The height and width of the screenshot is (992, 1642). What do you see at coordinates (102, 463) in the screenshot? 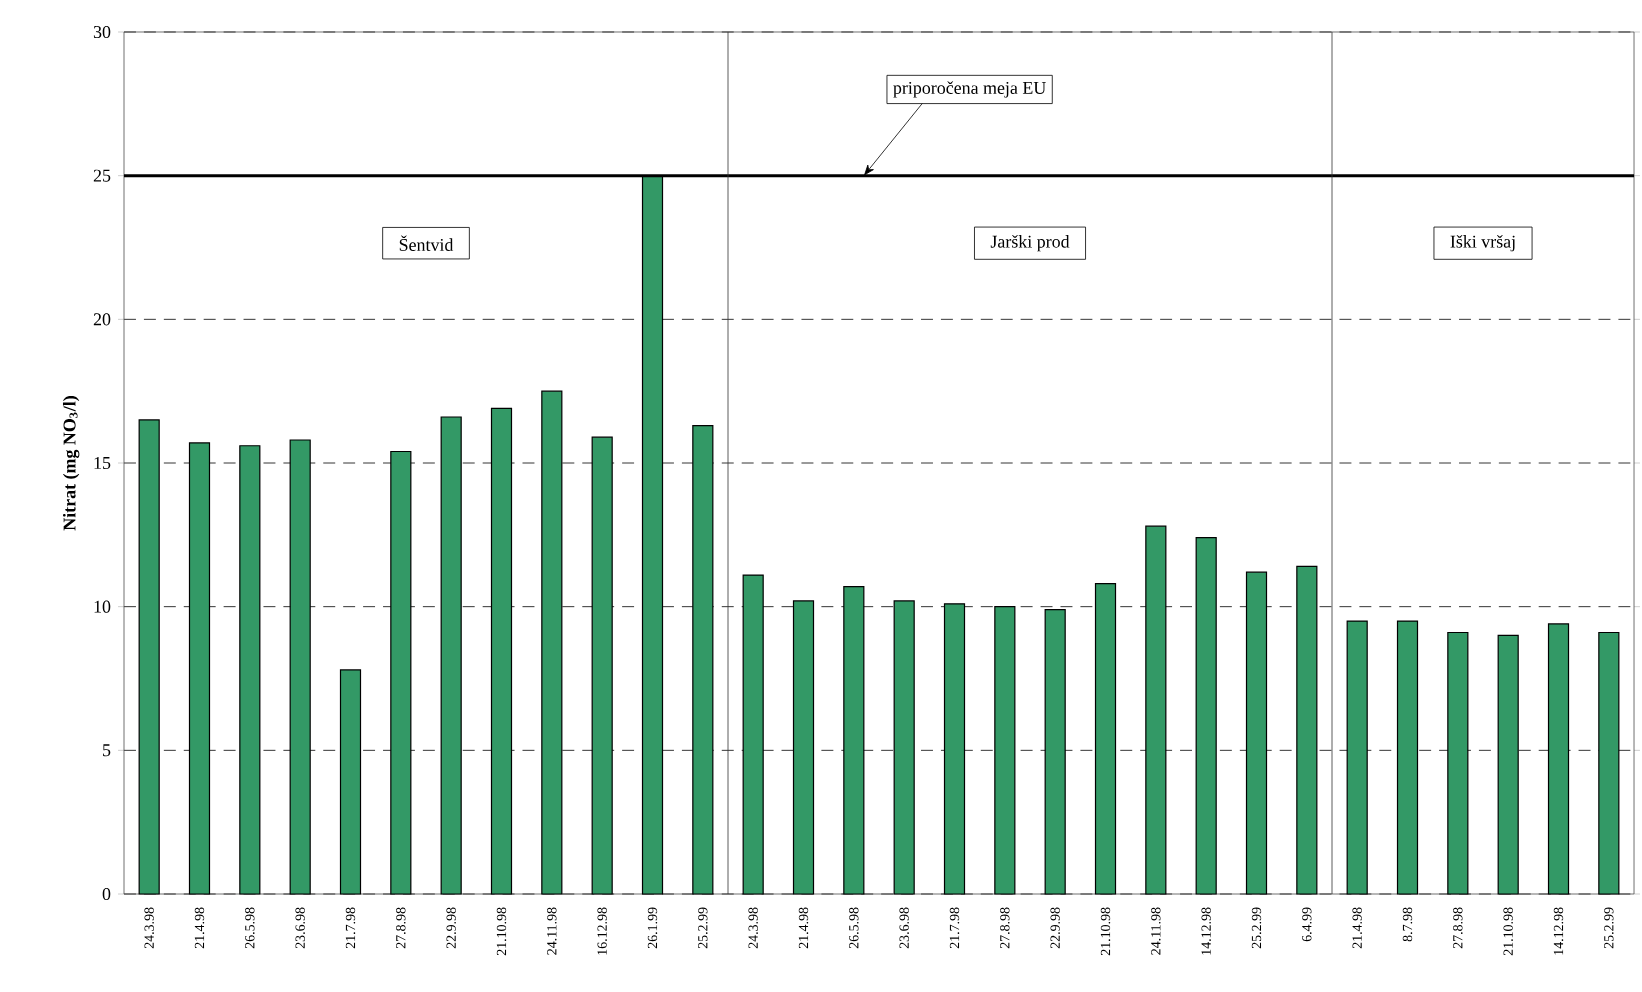
I see `y-tick-label: 15` at bounding box center [102, 463].